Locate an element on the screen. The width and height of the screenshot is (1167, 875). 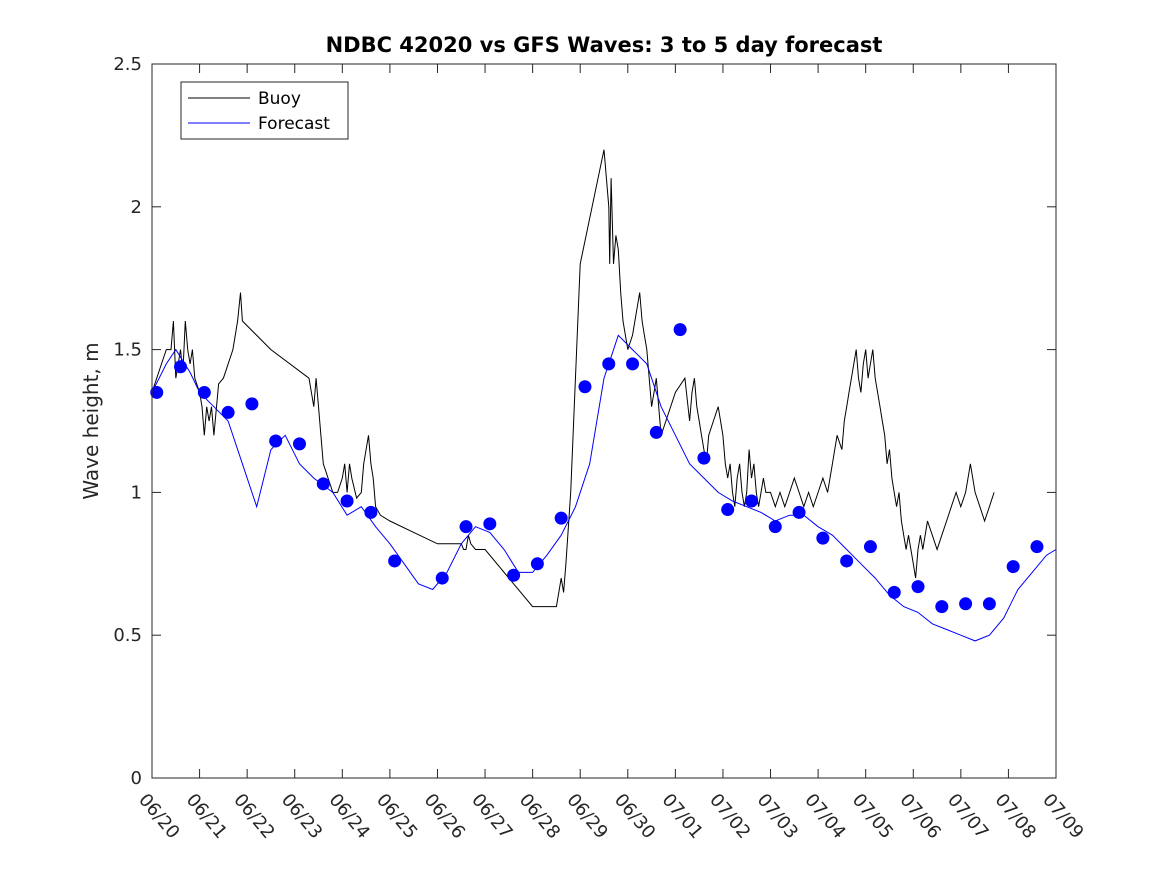
legend: Buoy Forecast is located at coordinates (264, 110).